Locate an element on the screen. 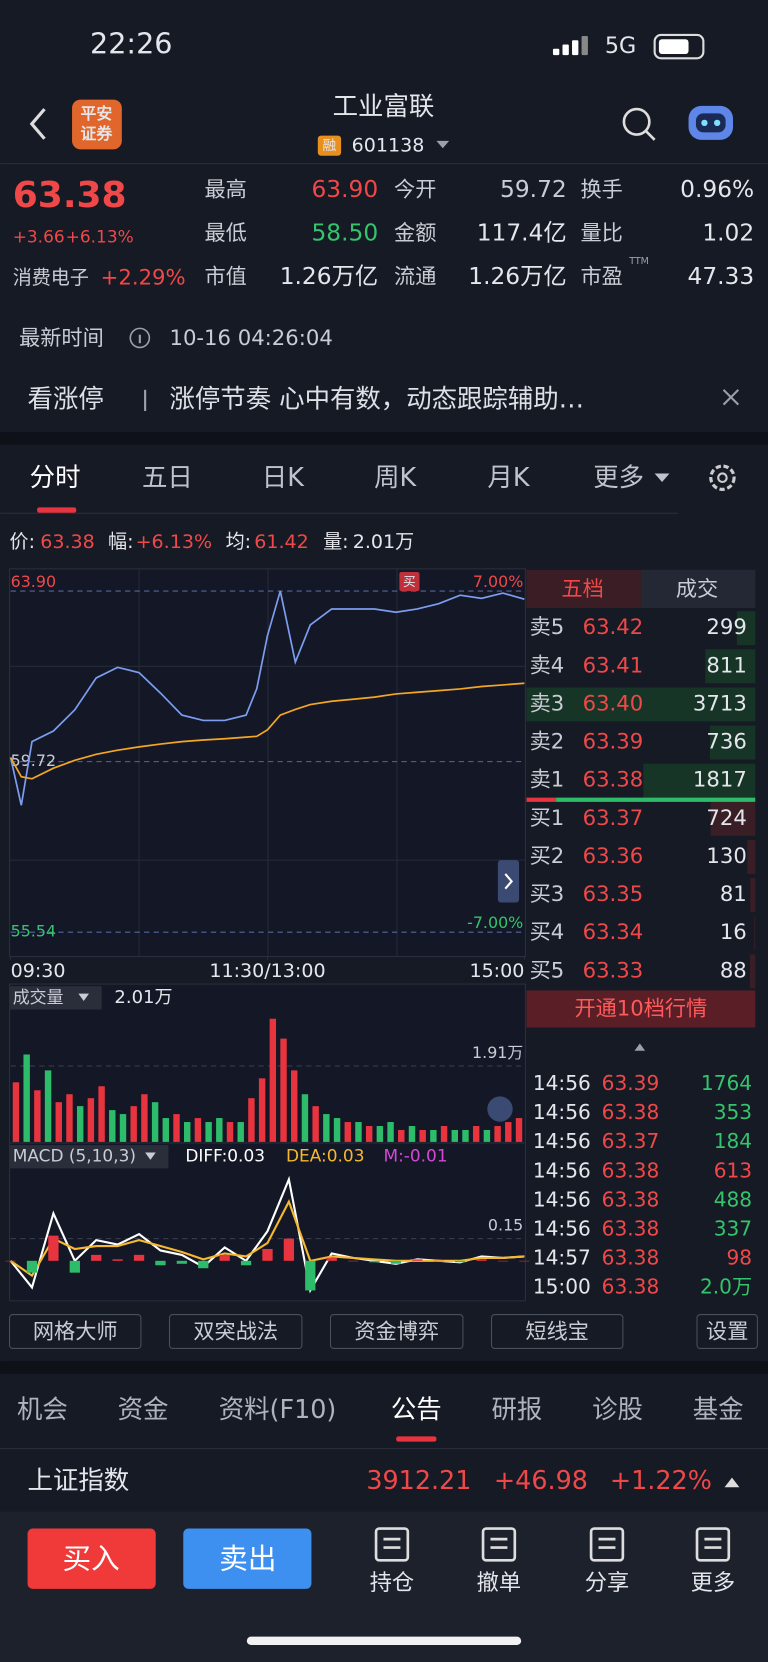 The height and width of the screenshot is (1662, 768). action-label: 持仓 is located at coordinates (392, 1583).